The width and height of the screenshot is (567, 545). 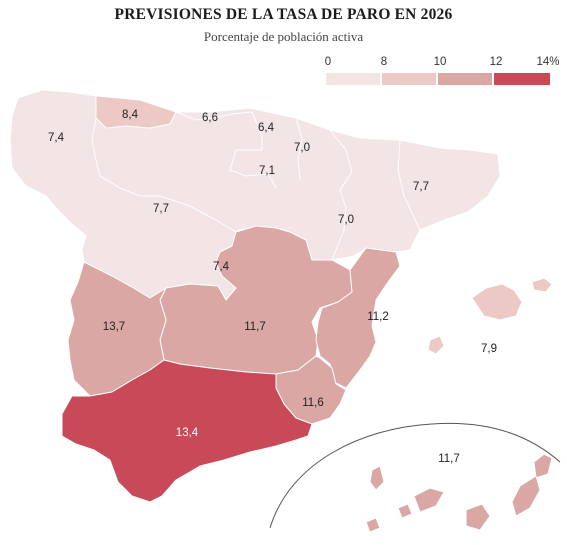 I want to click on legend-tick-14: 14%, so click(x=548, y=62).